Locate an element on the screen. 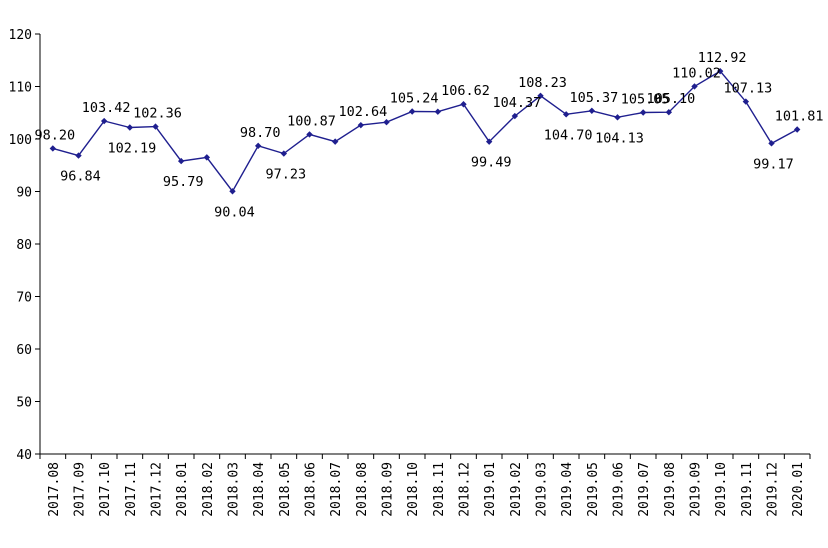  x-tick-label: 2018.08 is located at coordinates (362, 489).